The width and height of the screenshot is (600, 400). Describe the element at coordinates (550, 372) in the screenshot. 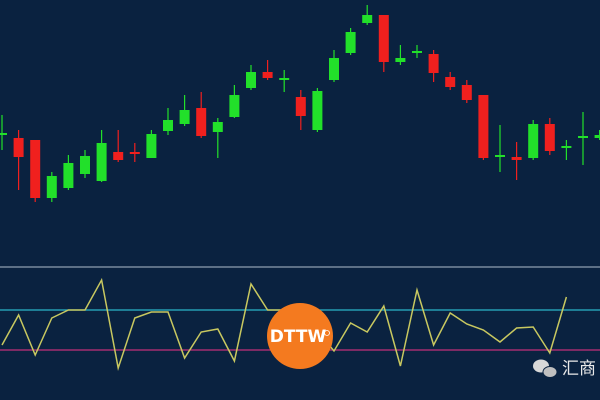

I see `watermark-icon` at that location.